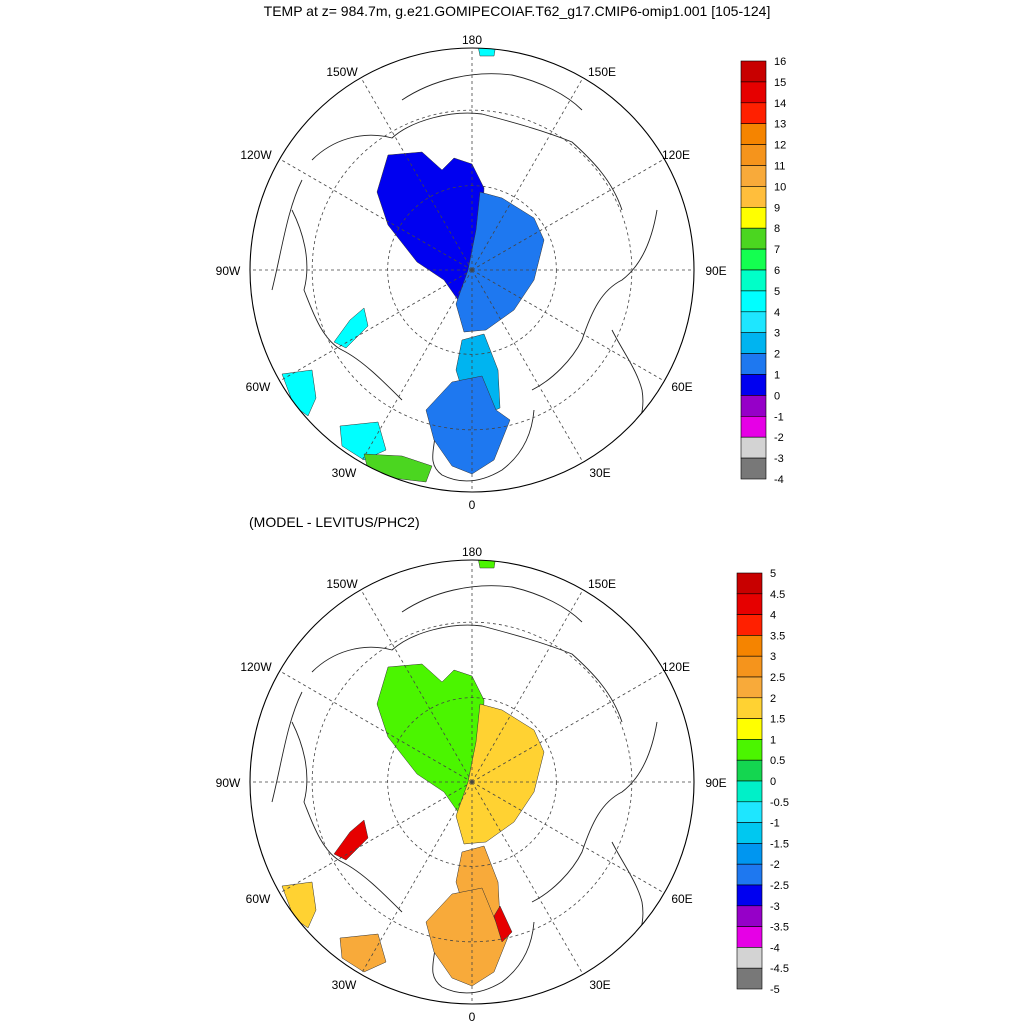  I want to click on colorbar-tick-label: -1, so click(775, 824).